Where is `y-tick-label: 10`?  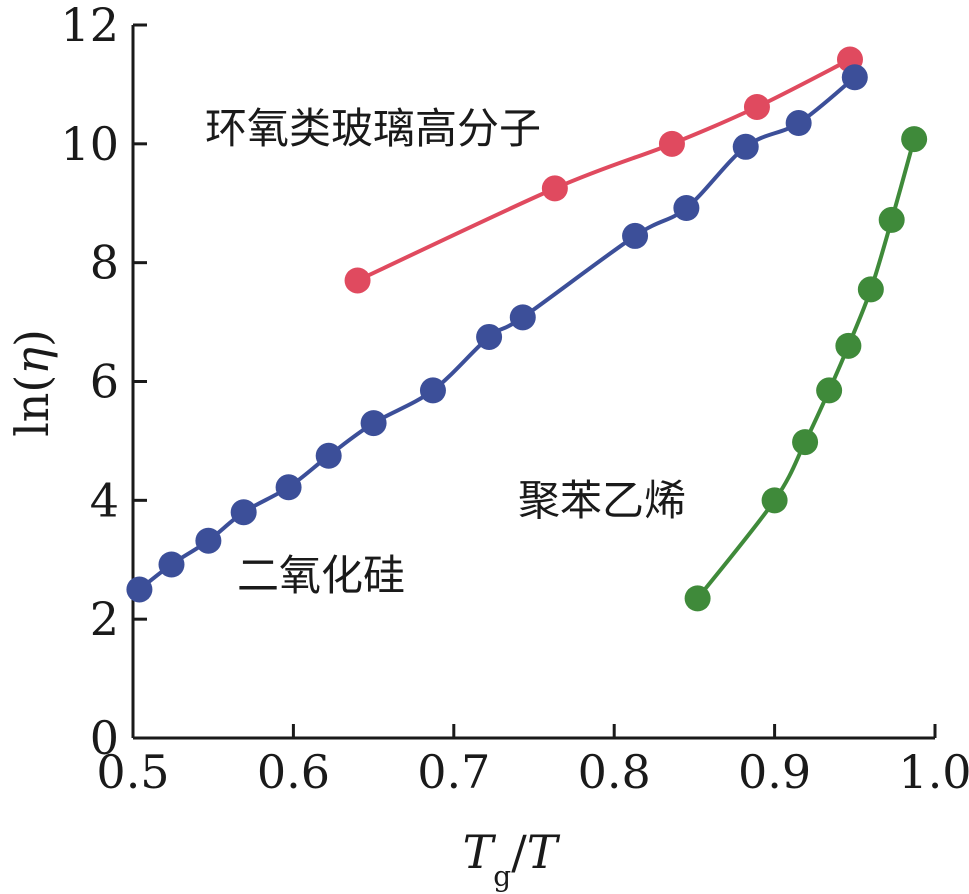 y-tick-label: 10 is located at coordinates (89, 144).